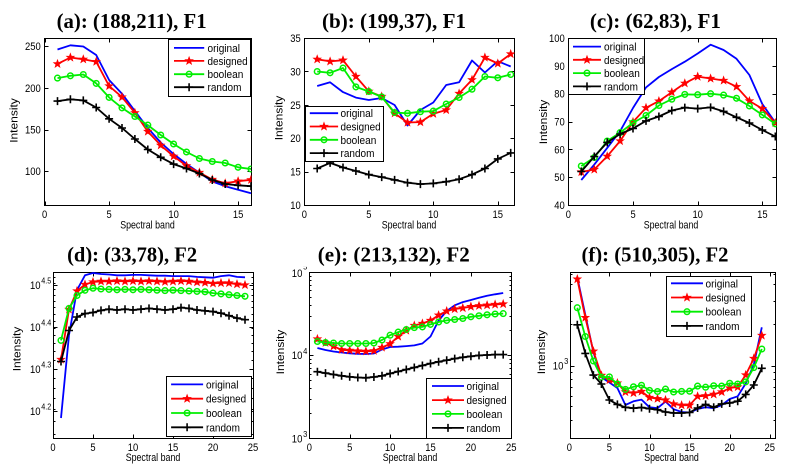 The height and width of the screenshot is (471, 789). Describe the element at coordinates (655, 21) in the screenshot. I see `svg-text: (c): (62,83), F1` at that location.